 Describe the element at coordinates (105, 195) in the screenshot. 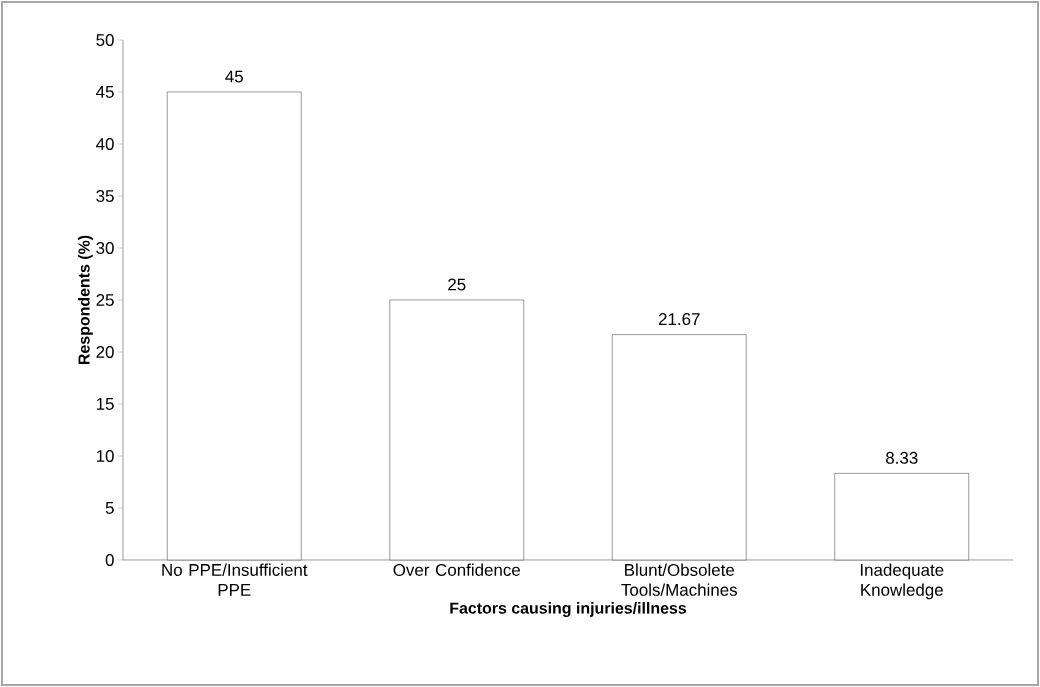

I see `y-tick-label: 35` at that location.